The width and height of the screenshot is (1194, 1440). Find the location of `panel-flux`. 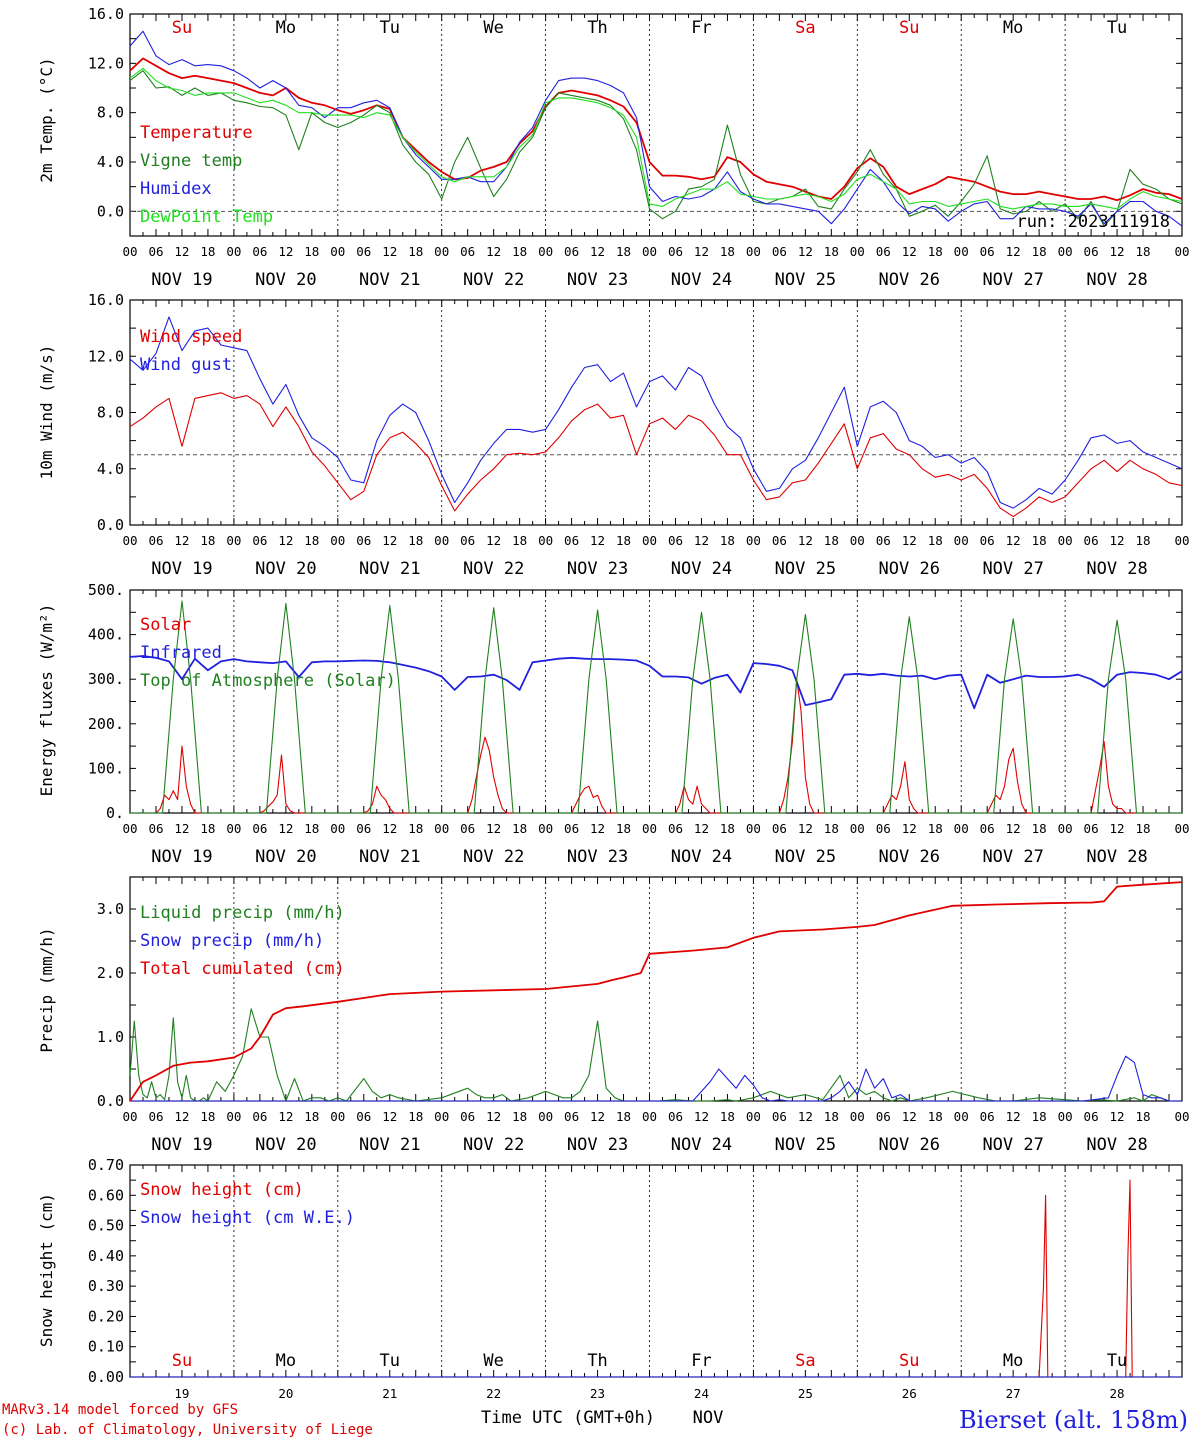

panel-flux is located at coordinates (656, 701).